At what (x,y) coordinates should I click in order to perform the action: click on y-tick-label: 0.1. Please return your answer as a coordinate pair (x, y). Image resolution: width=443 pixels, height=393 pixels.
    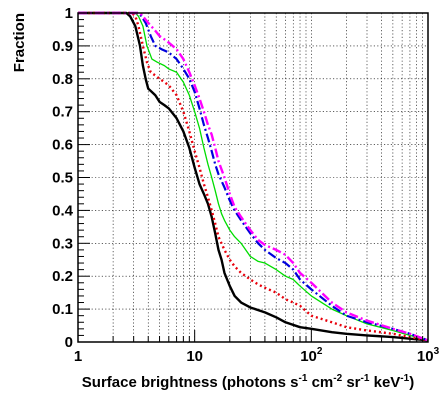
    Looking at the image, I should click on (62, 309).